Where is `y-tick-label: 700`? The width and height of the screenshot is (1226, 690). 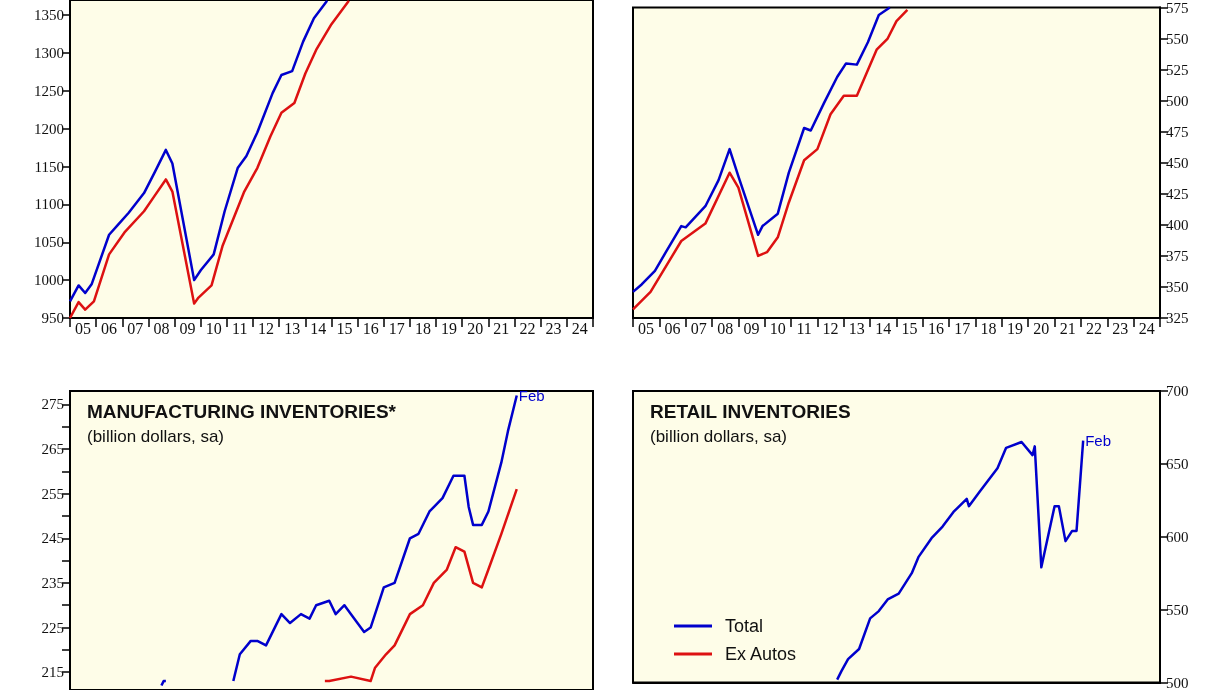 y-tick-label: 700 is located at coordinates (1177, 391).